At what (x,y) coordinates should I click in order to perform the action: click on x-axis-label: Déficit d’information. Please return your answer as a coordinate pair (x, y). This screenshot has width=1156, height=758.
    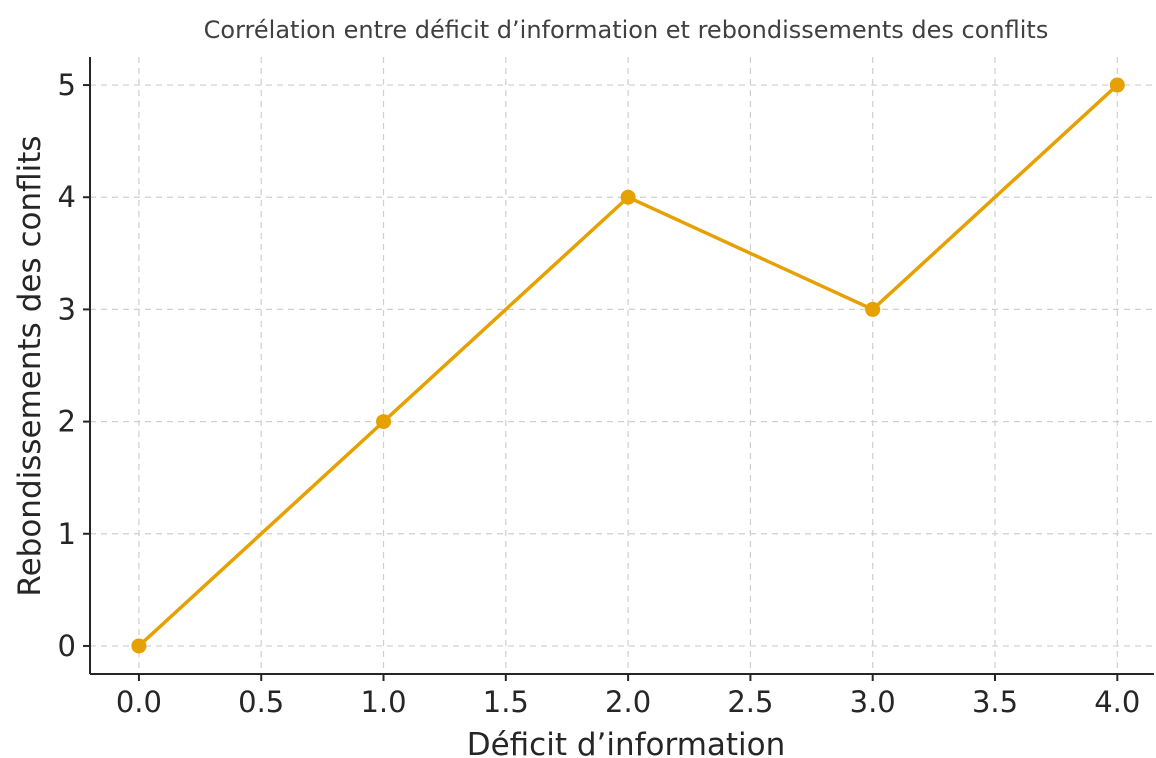
    Looking at the image, I should click on (626, 742).